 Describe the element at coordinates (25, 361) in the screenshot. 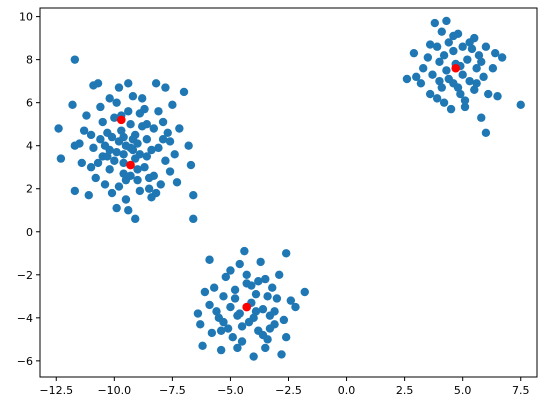

I see `y-tick-label: −6` at that location.